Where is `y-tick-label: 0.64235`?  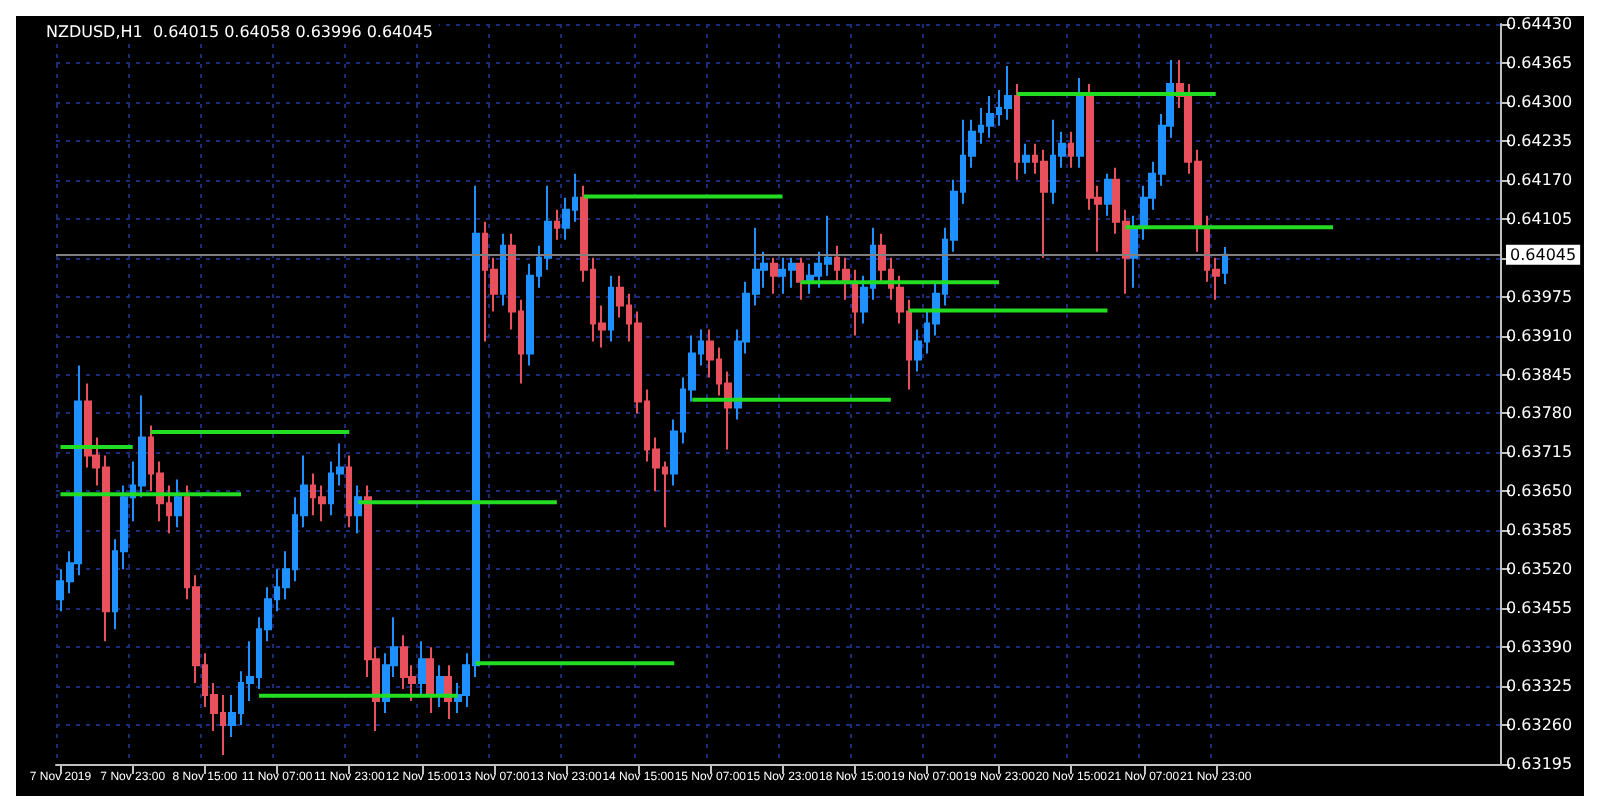
y-tick-label: 0.64235 is located at coordinates (1539, 140).